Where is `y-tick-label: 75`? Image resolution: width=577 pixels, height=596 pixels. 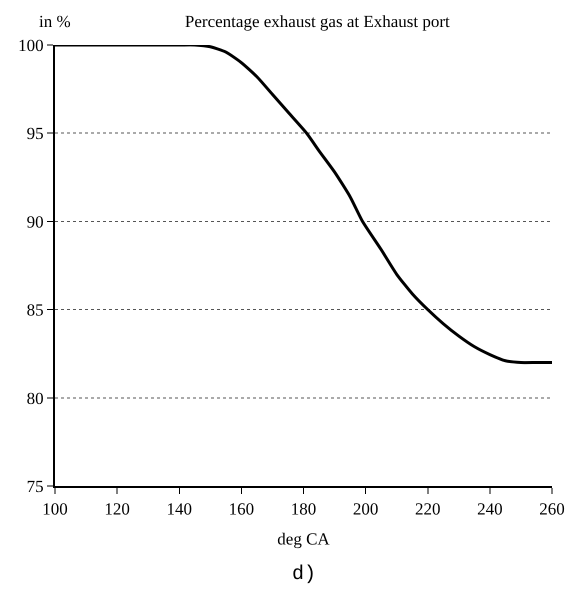 y-tick-label: 75 is located at coordinates (35, 486).